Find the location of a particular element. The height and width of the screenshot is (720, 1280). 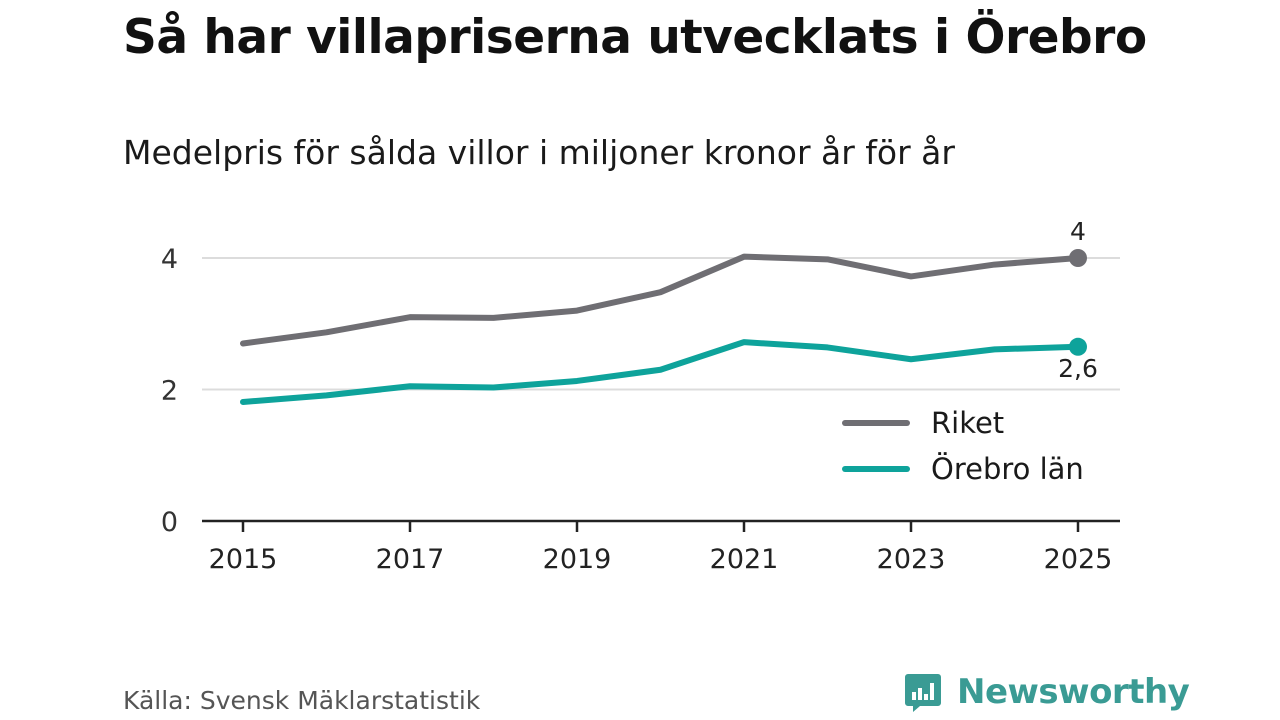

source-note: Källa: Svensk Mäklarstatistik is located at coordinates (302, 700).